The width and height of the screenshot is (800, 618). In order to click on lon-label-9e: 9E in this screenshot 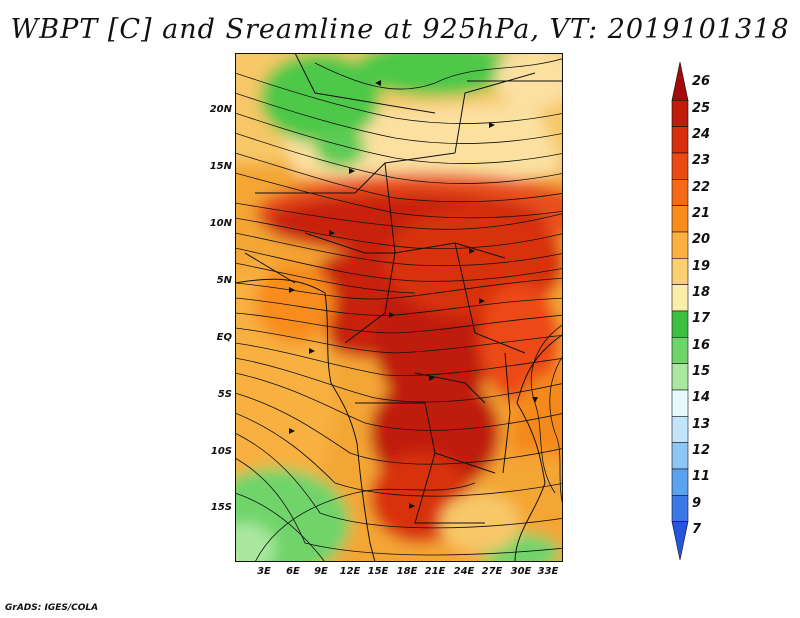, I will do `click(321, 571)`.